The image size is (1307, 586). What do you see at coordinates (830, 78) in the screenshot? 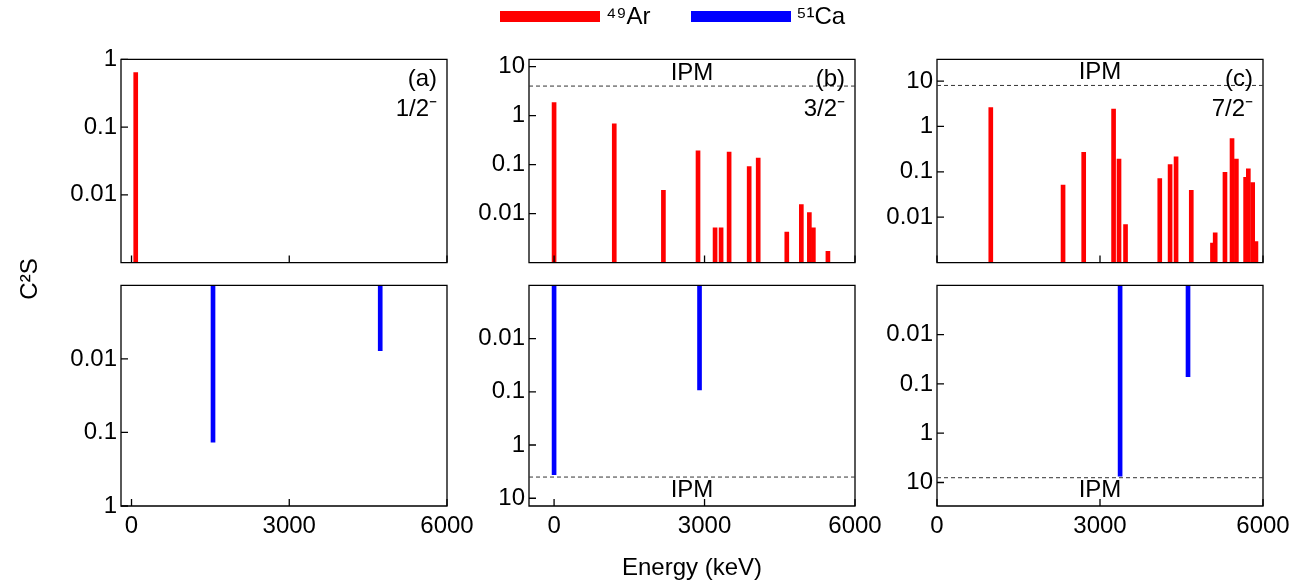
I see `annotation: (b)` at bounding box center [830, 78].